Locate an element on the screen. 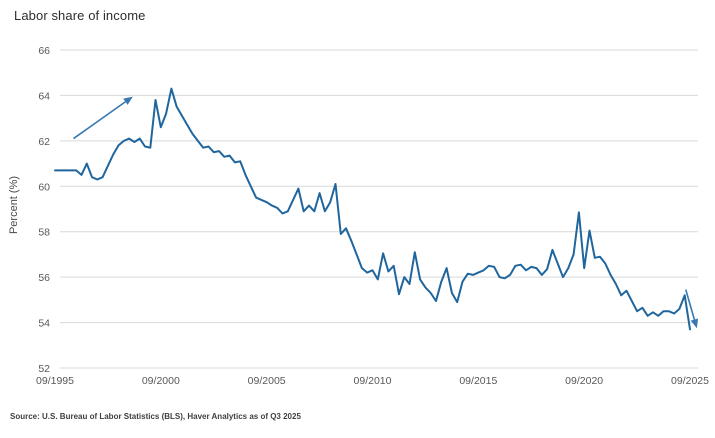 This screenshot has width=715, height=438. y-tick-label: 54 is located at coordinates (44, 324).